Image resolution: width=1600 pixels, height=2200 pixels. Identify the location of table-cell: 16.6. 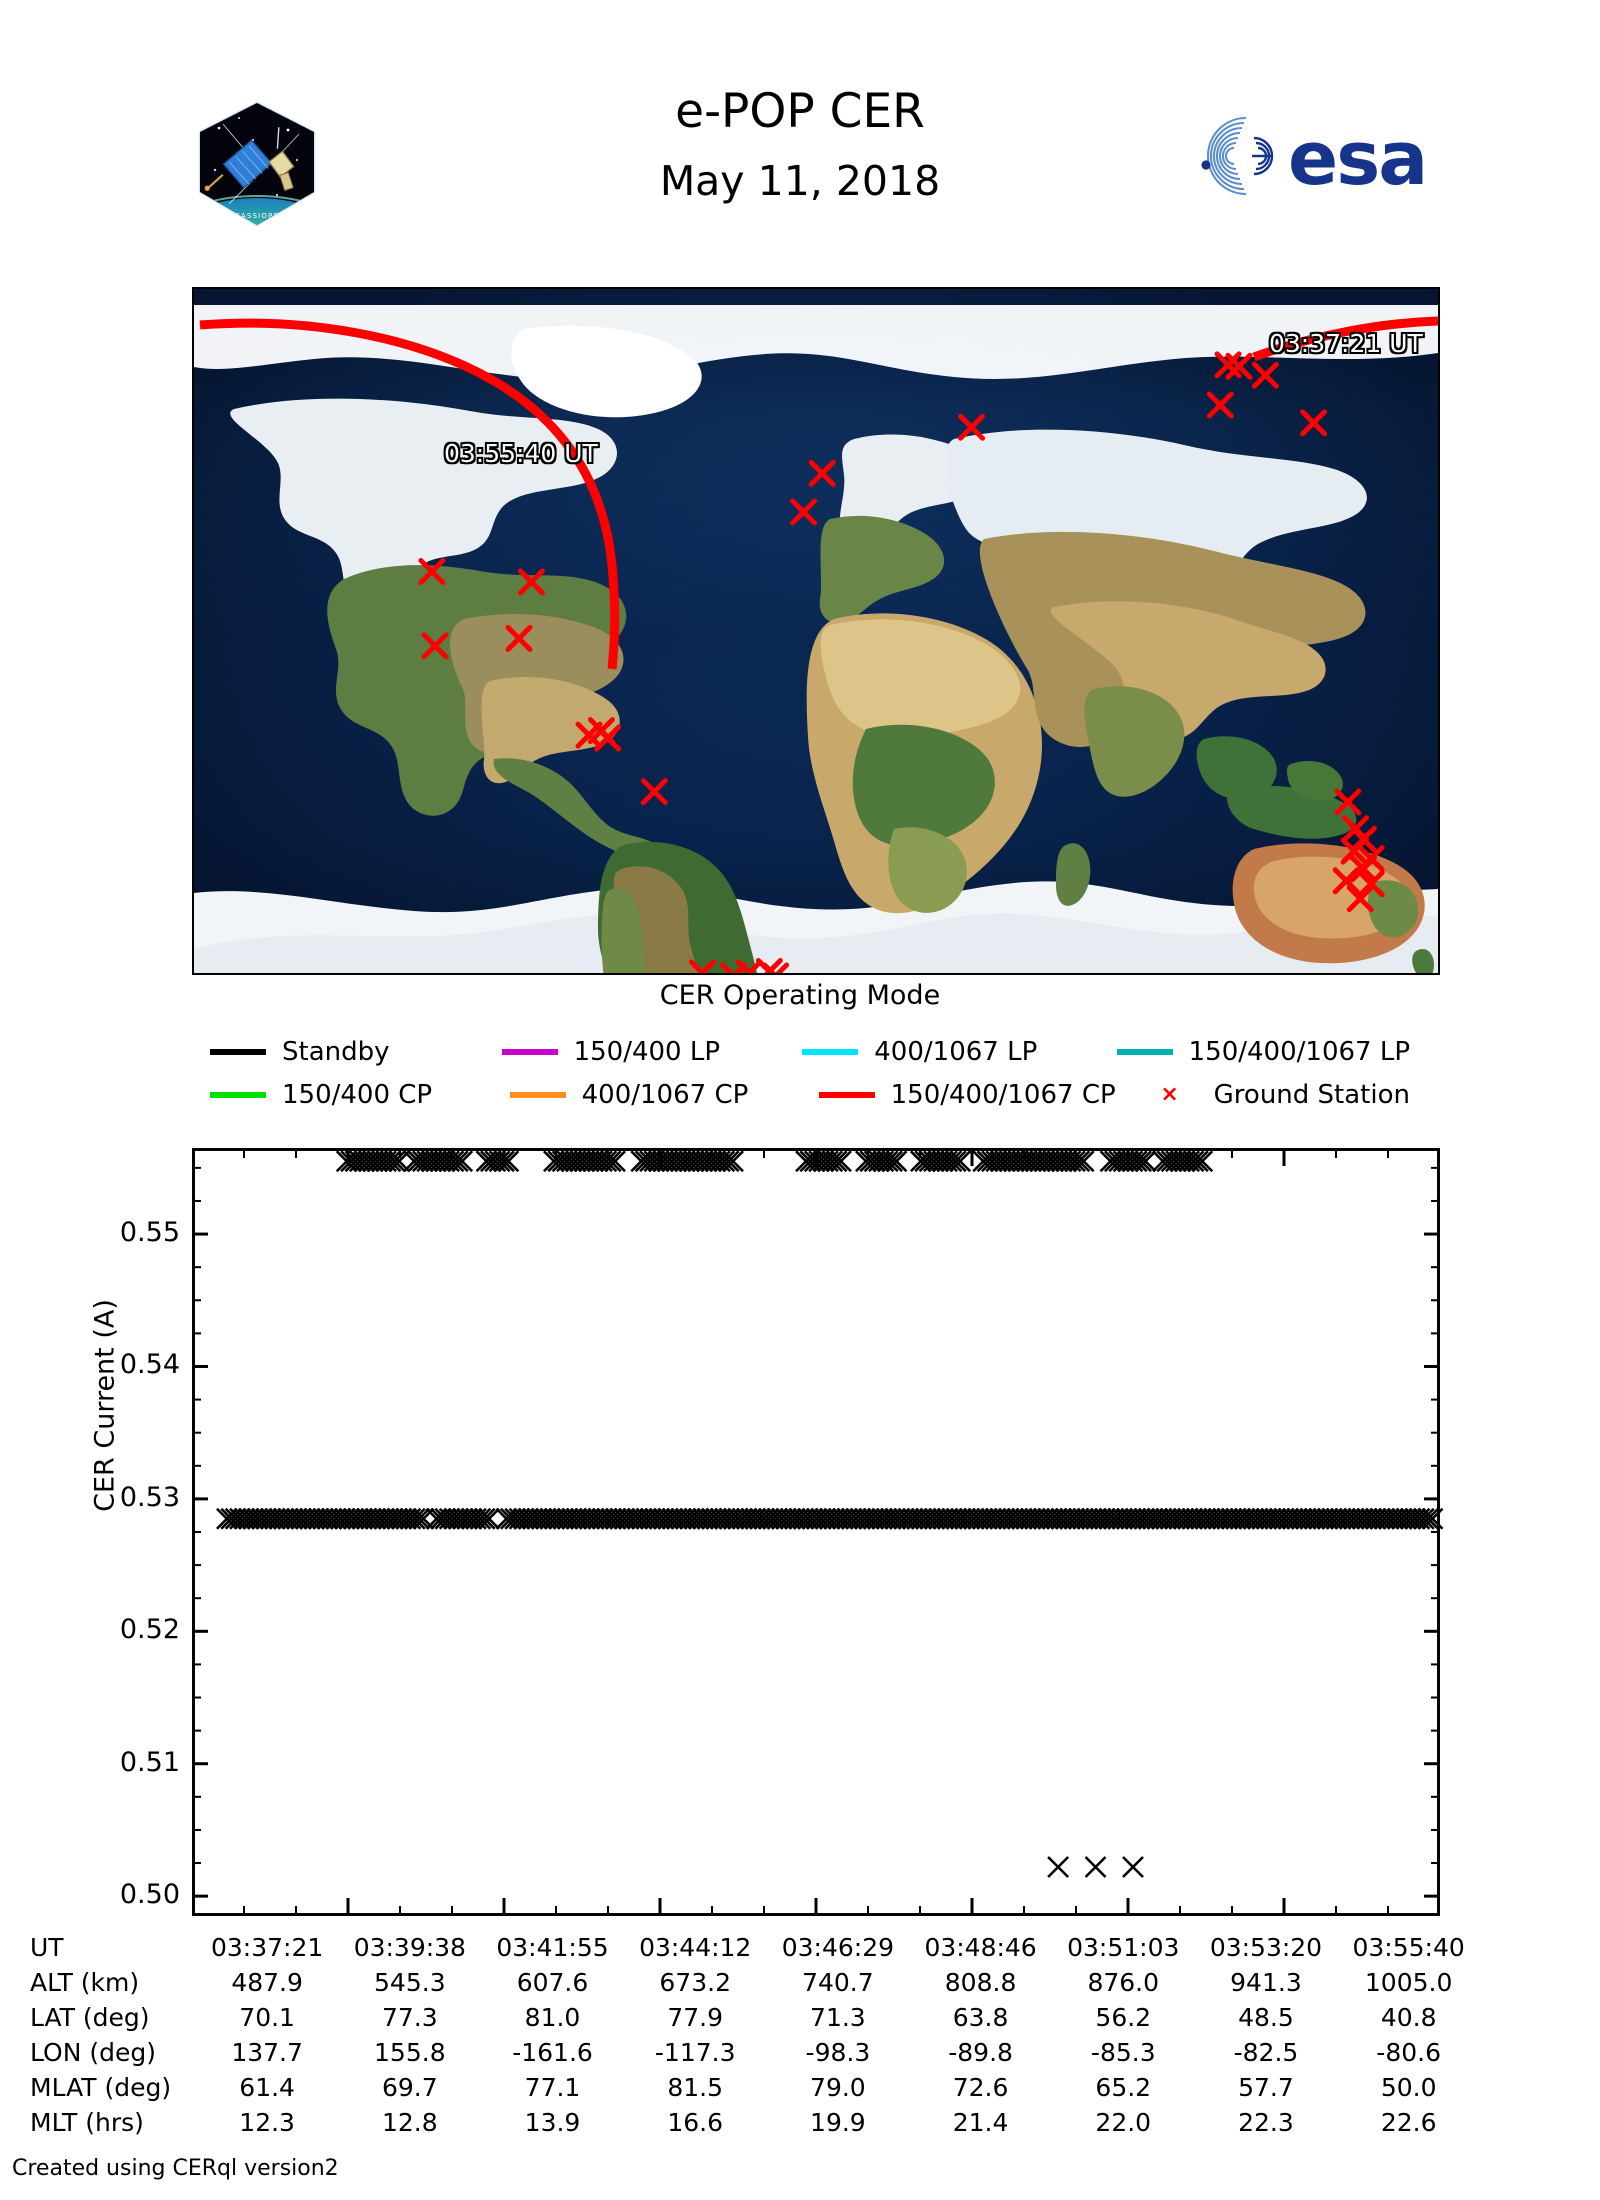
(695, 2122).